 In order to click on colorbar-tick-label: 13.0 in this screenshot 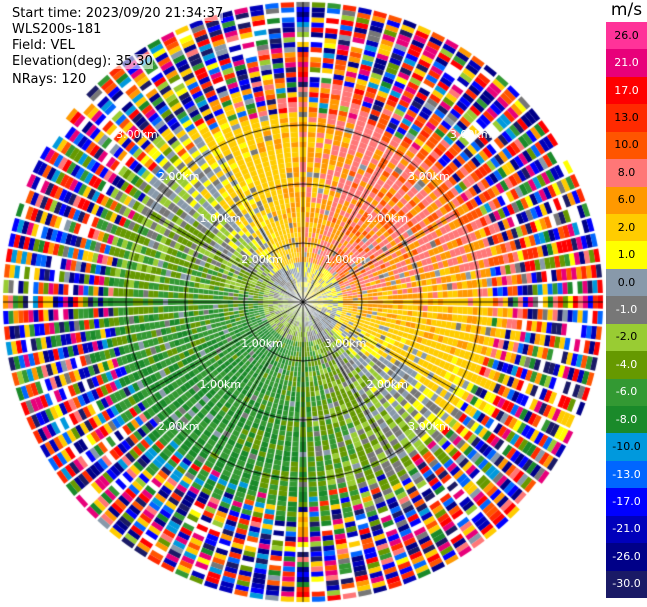, I will do `click(626, 117)`.